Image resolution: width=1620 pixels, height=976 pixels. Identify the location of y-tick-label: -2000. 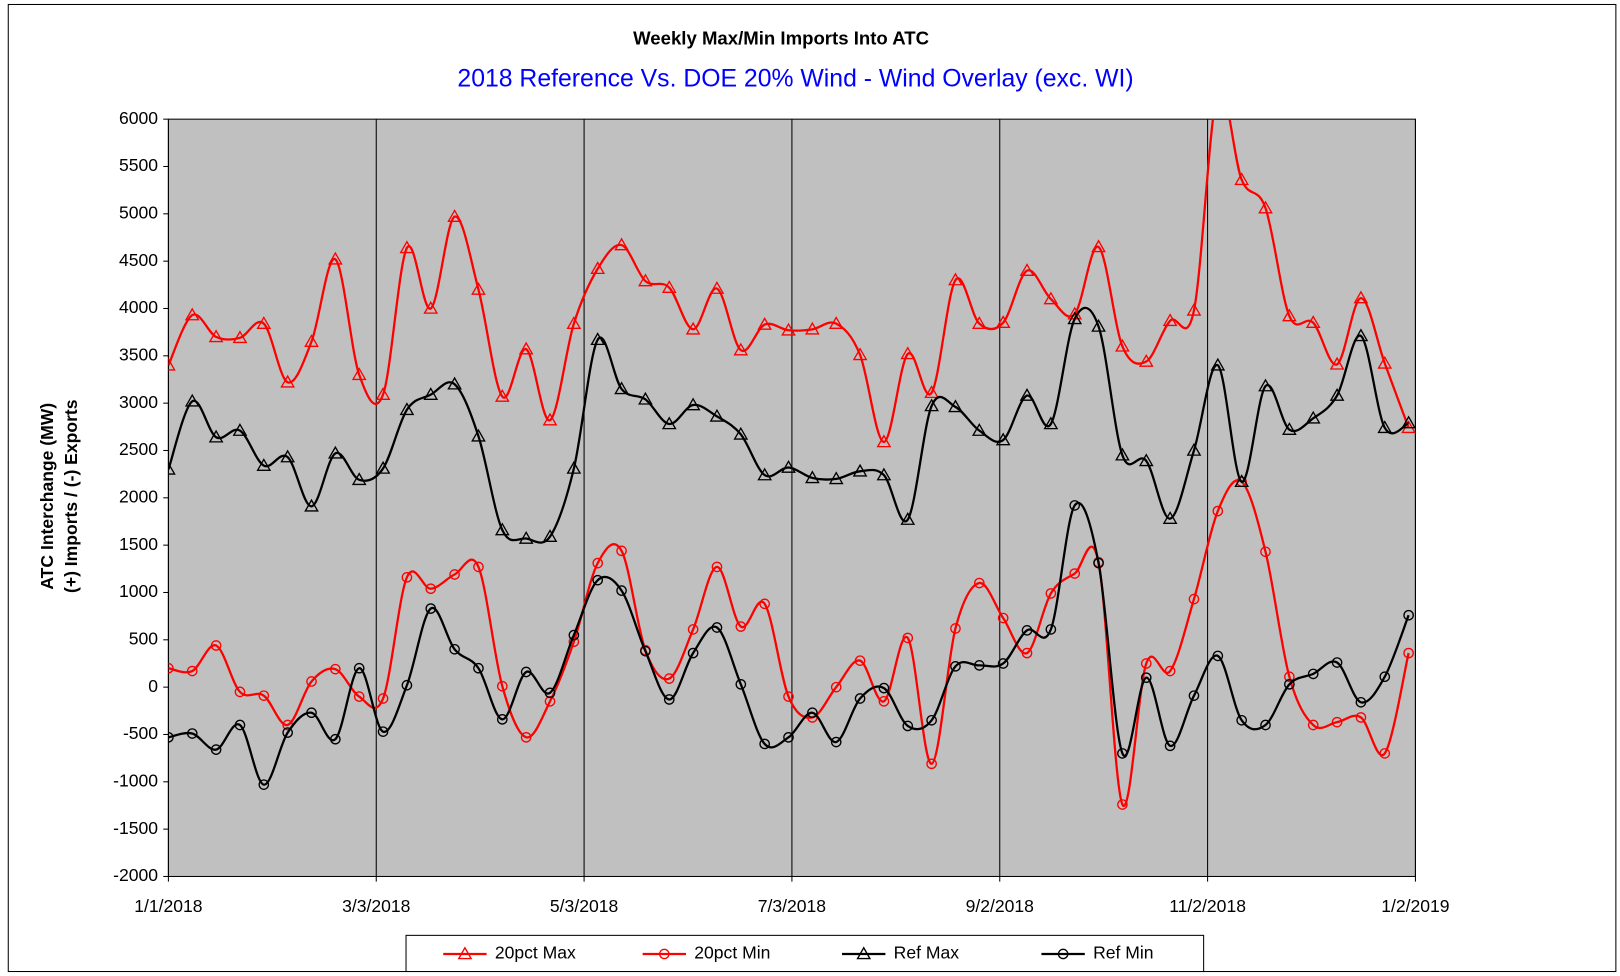
(135, 875).